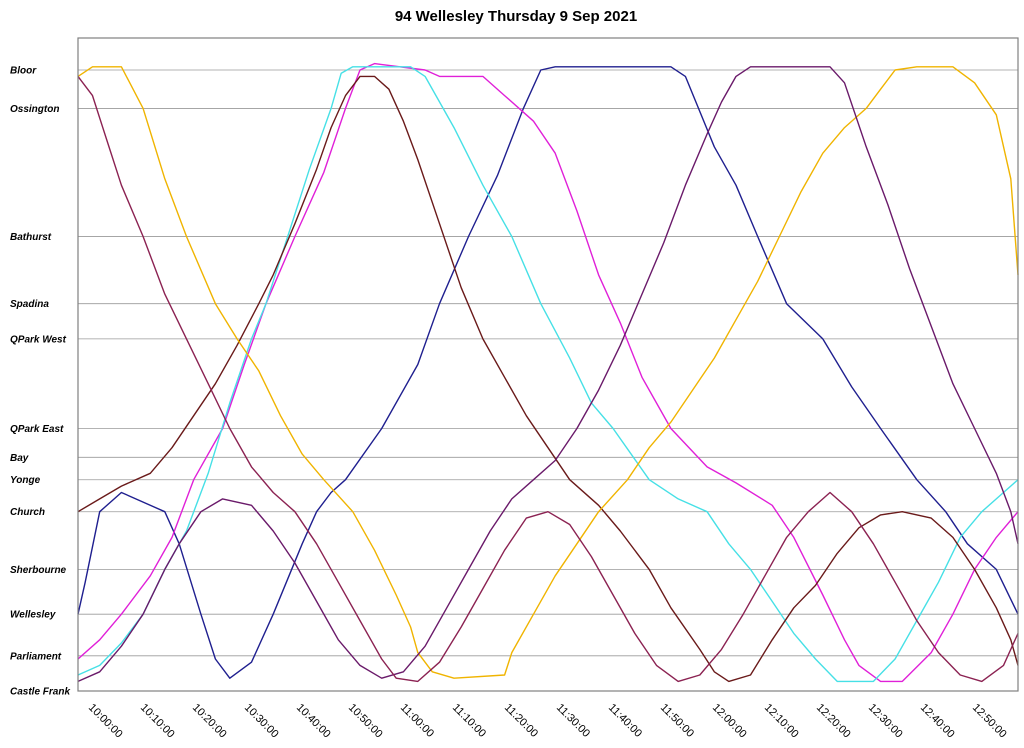 This screenshot has width=1024, height=748. I want to click on stop-label-wellesley: Wellesley, so click(33, 615).